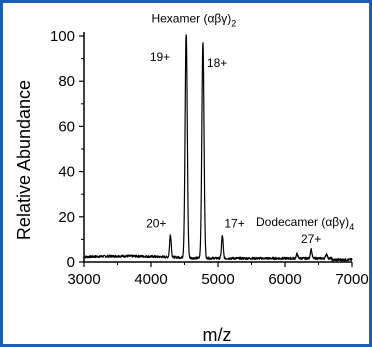  What do you see at coordinates (66, 126) in the screenshot?
I see `y-tick-label-60: 60` at bounding box center [66, 126].